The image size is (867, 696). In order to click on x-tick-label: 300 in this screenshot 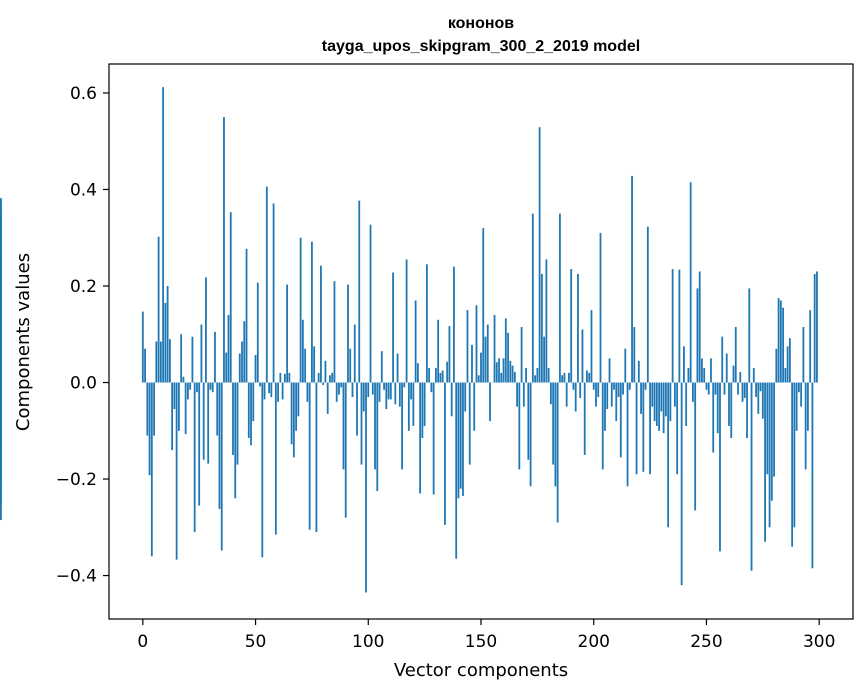, I will do `click(819, 642)`.